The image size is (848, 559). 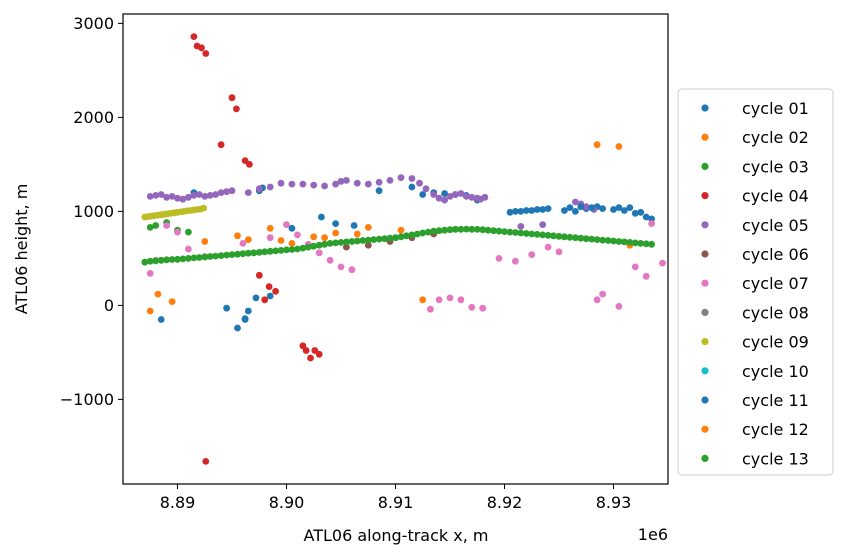 I want to click on legend-label: cycle 09, so click(x=775, y=342).